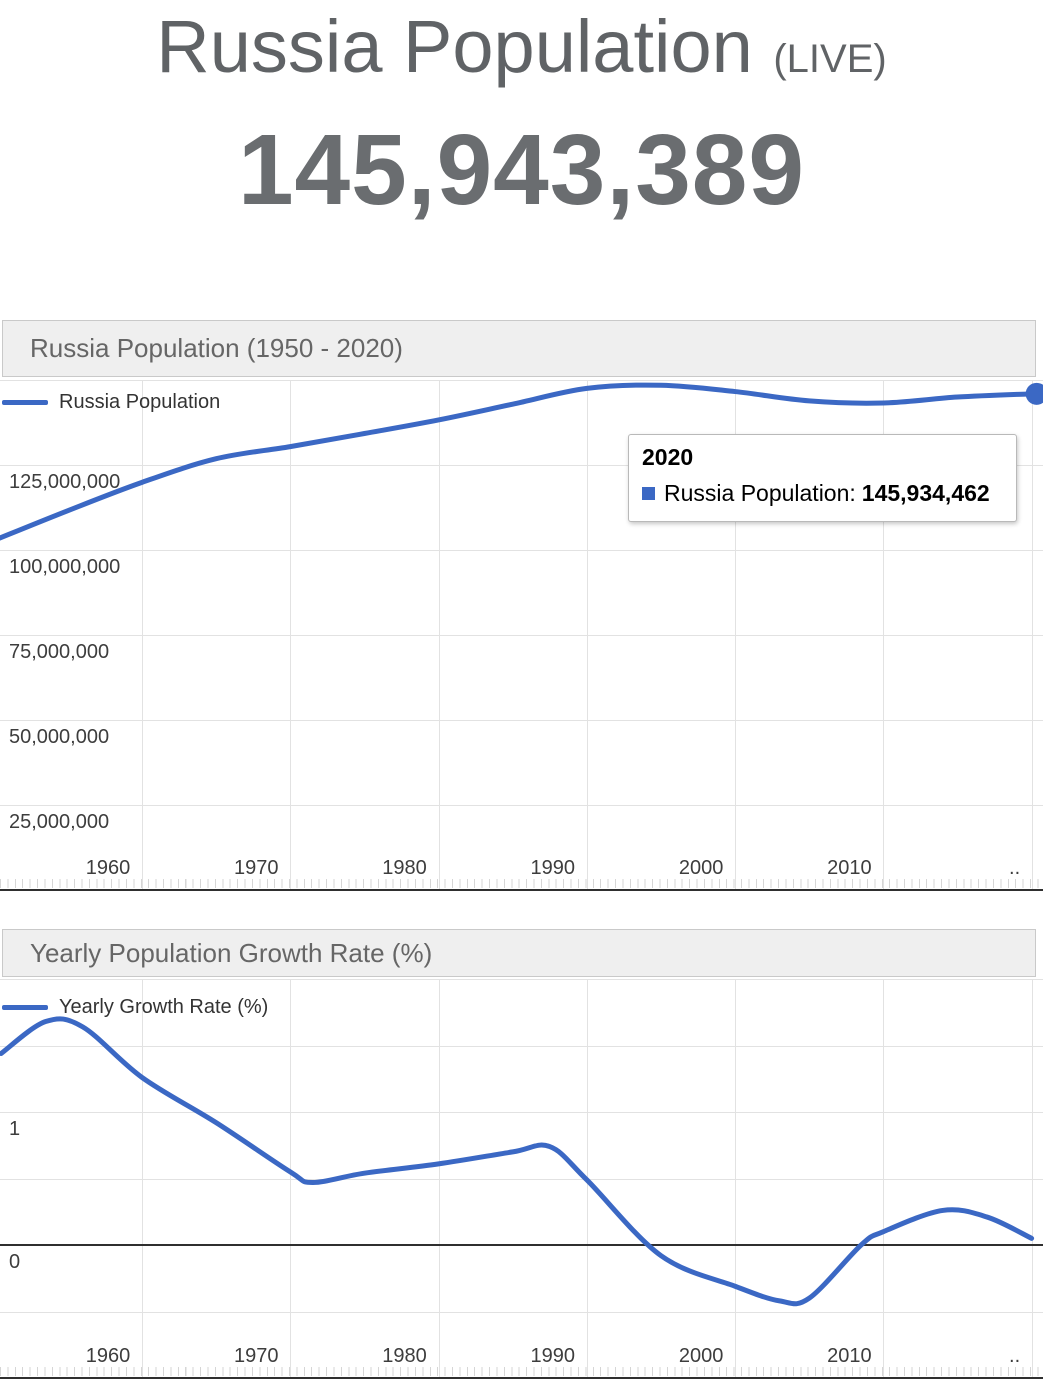  Describe the element at coordinates (830, 59) in the screenshot. I see `live-badge: (LIVE)` at that location.